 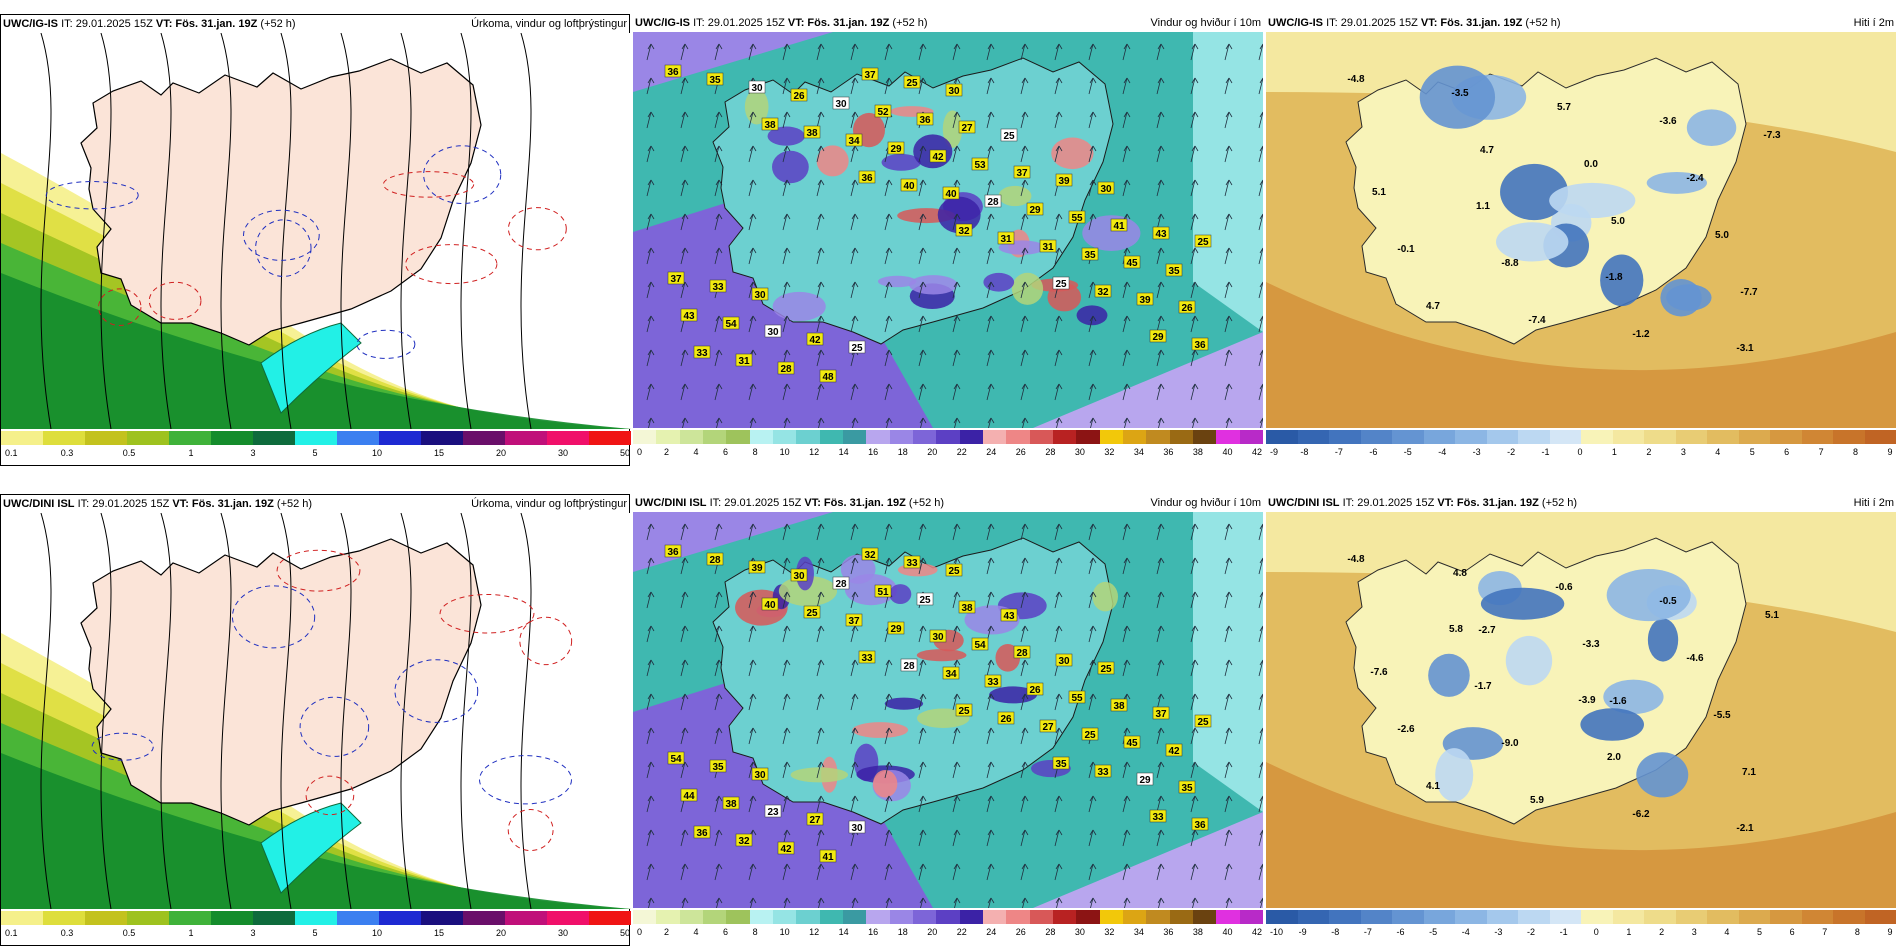 I want to click on temperature-label: -1.7, so click(x=1483, y=686).